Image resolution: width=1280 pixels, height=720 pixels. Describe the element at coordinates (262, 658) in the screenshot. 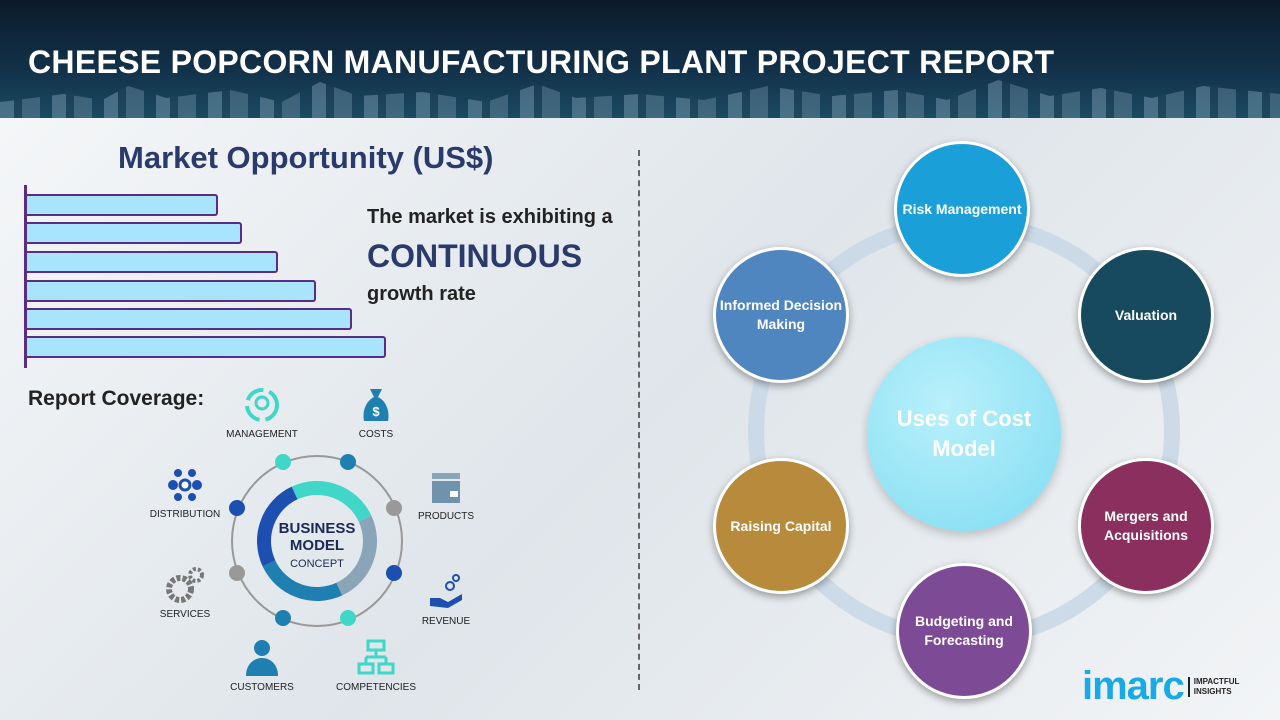

I see `person-icon` at that location.